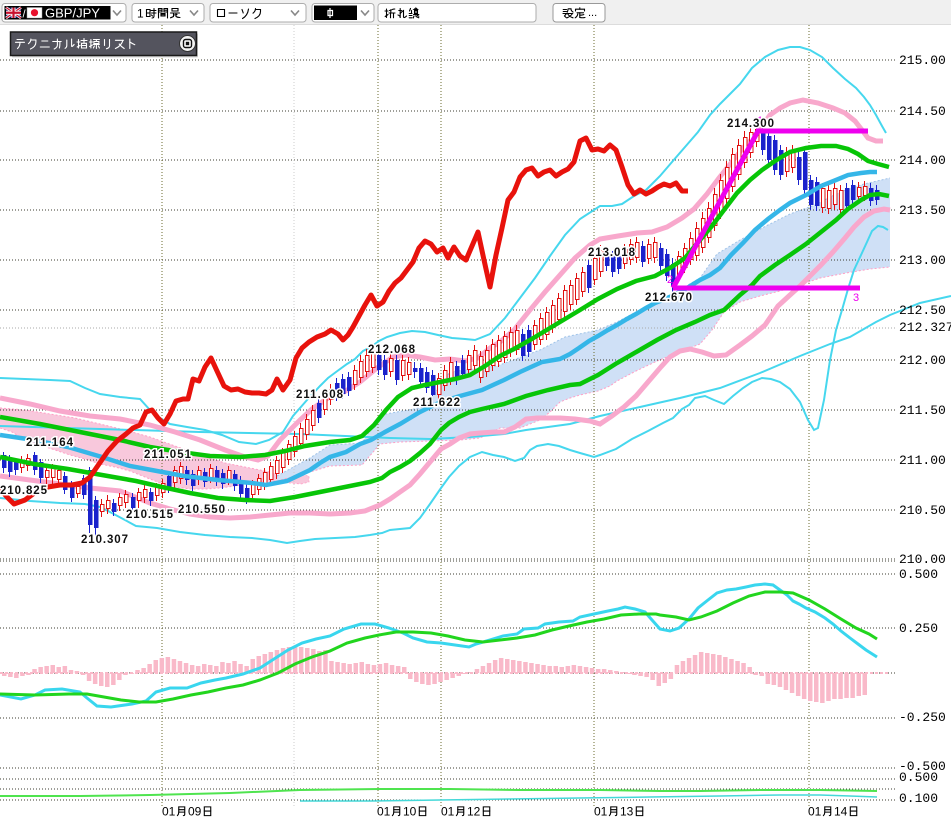 Image resolution: width=951 pixels, height=820 pixels. Describe the element at coordinates (612, 253) in the screenshot. I see `svg-text: 213.018` at that location.